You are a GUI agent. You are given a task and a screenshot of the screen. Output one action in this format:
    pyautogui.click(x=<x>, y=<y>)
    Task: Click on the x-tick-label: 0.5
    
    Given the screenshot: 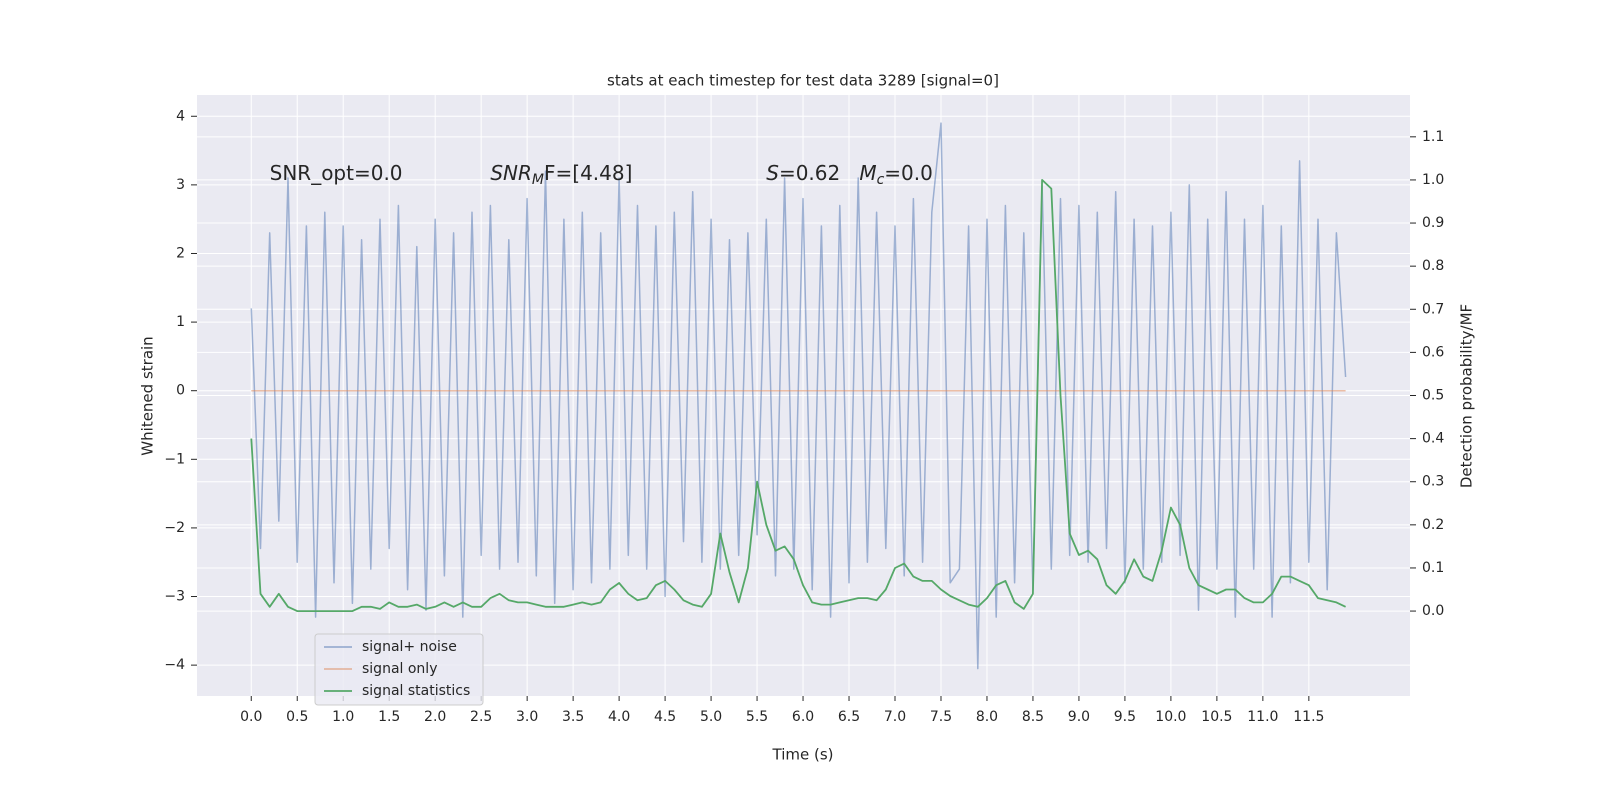 What is the action you would take?
    pyautogui.click(x=297, y=717)
    